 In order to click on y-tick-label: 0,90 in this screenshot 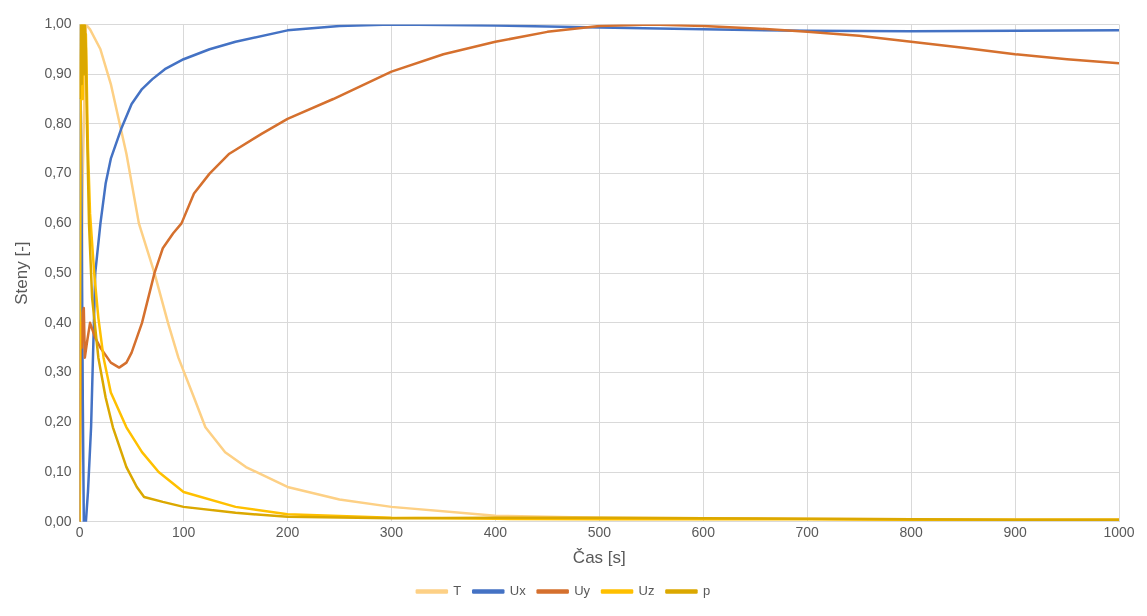, I will do `click(58, 73)`.